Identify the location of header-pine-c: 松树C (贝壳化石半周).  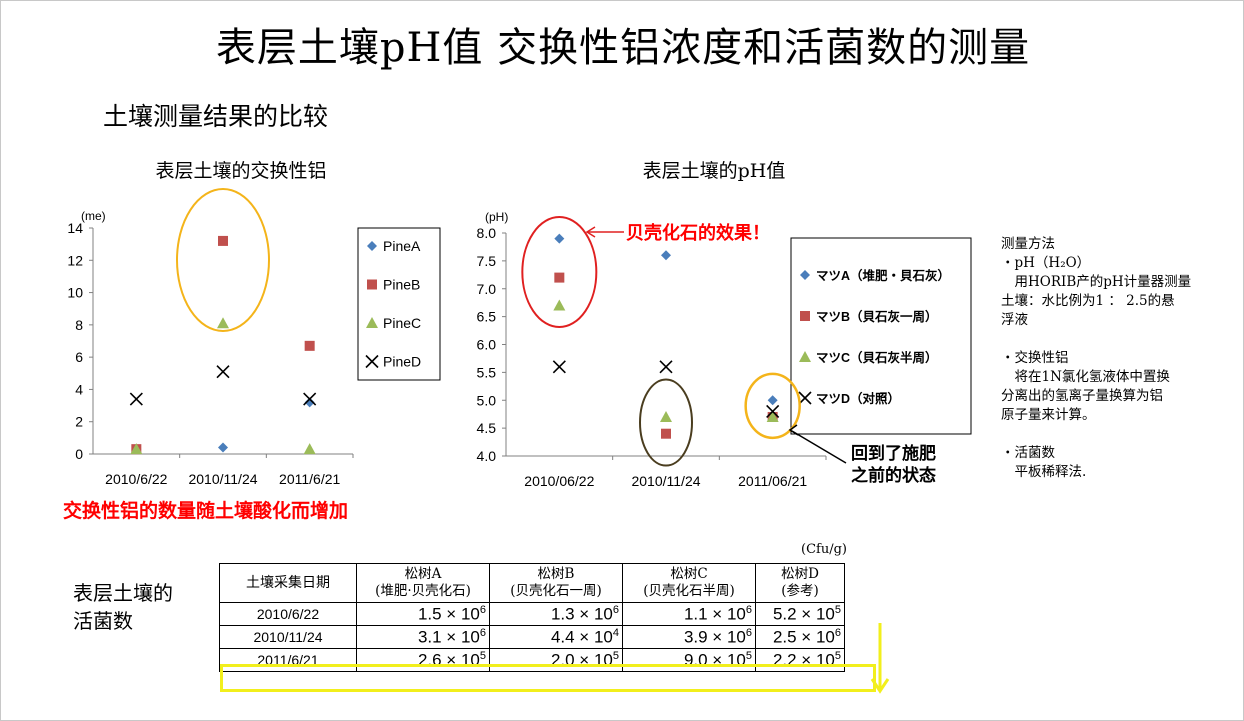
(689, 583).